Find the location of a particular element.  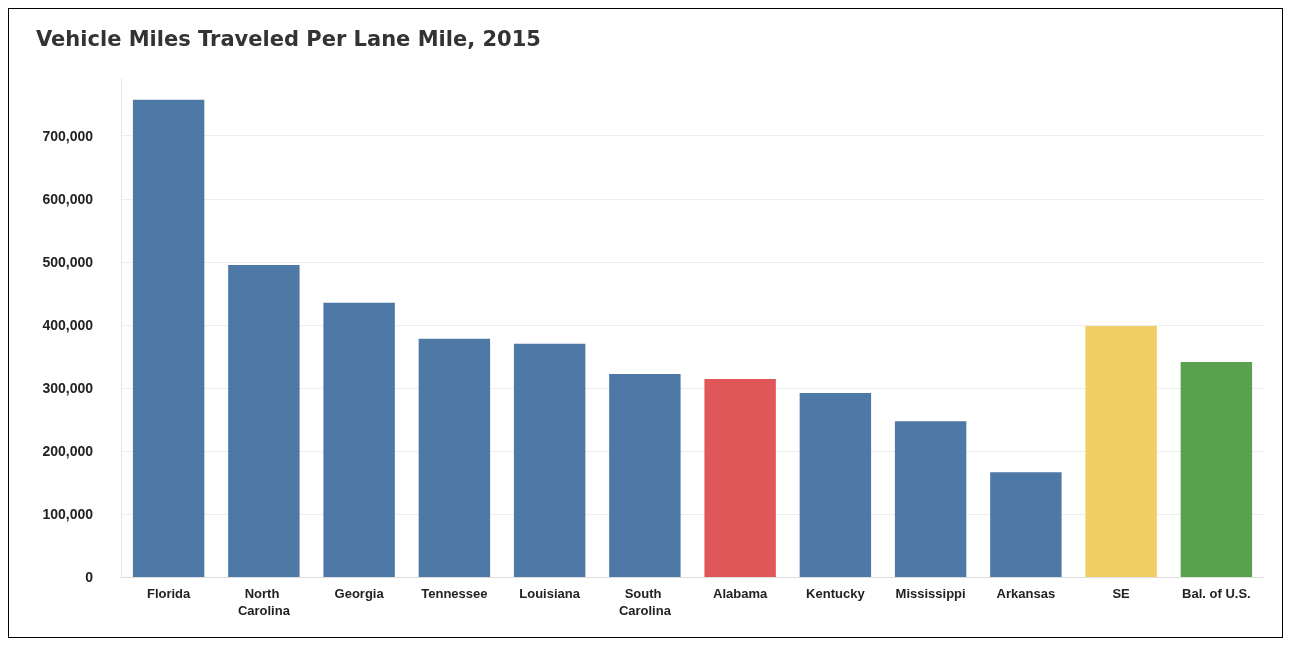

y-tick-label: 300,000 is located at coordinates (68, 387).